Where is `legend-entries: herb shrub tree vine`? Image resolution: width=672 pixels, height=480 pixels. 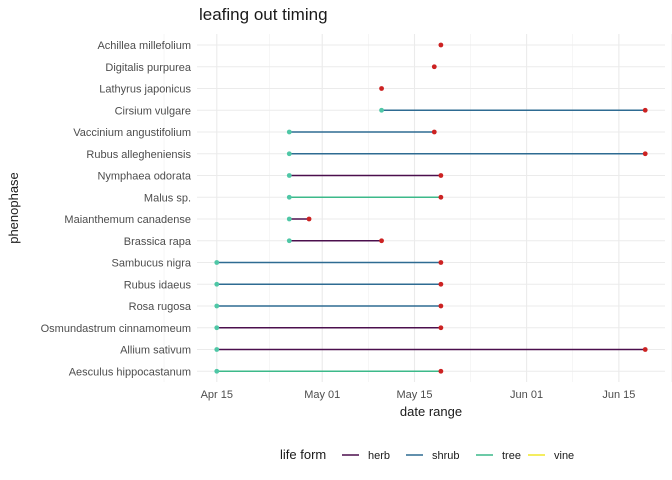
legend-entries: herb shrub tree vine is located at coordinates (458, 456).